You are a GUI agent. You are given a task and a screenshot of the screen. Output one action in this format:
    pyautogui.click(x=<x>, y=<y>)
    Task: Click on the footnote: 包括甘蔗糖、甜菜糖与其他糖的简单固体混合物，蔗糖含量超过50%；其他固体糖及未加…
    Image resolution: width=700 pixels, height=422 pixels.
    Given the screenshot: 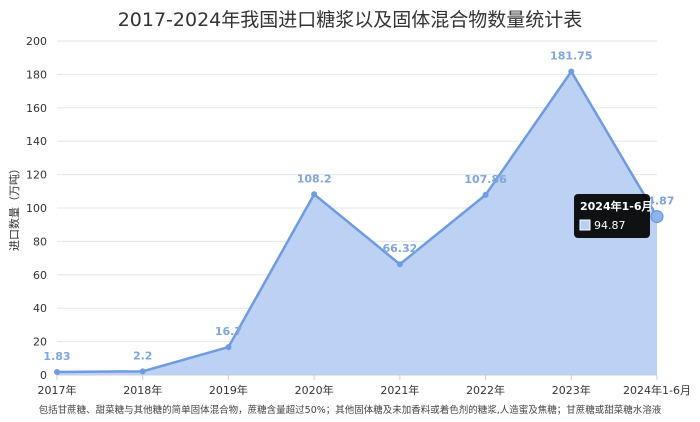 What is the action you would take?
    pyautogui.click(x=350, y=410)
    